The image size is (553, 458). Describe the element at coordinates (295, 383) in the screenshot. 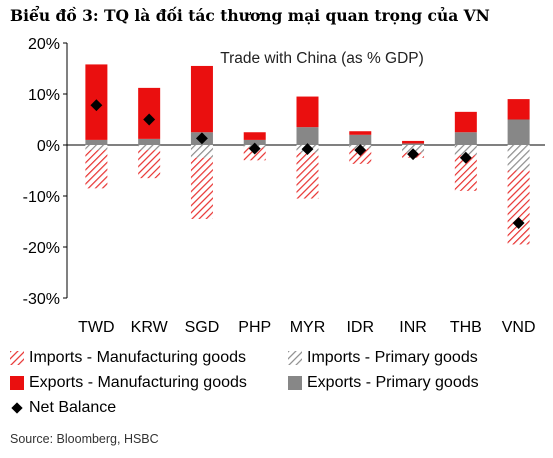

I see `legend-swatch-exports-primary` at that location.